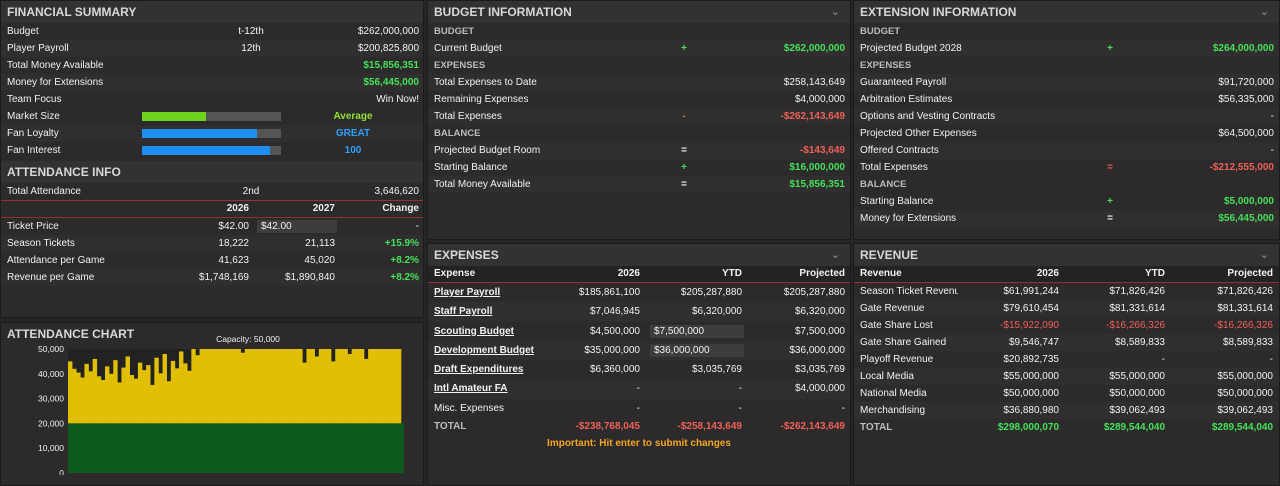  I want to click on row-label: Remaining Expenses, so click(481, 99).